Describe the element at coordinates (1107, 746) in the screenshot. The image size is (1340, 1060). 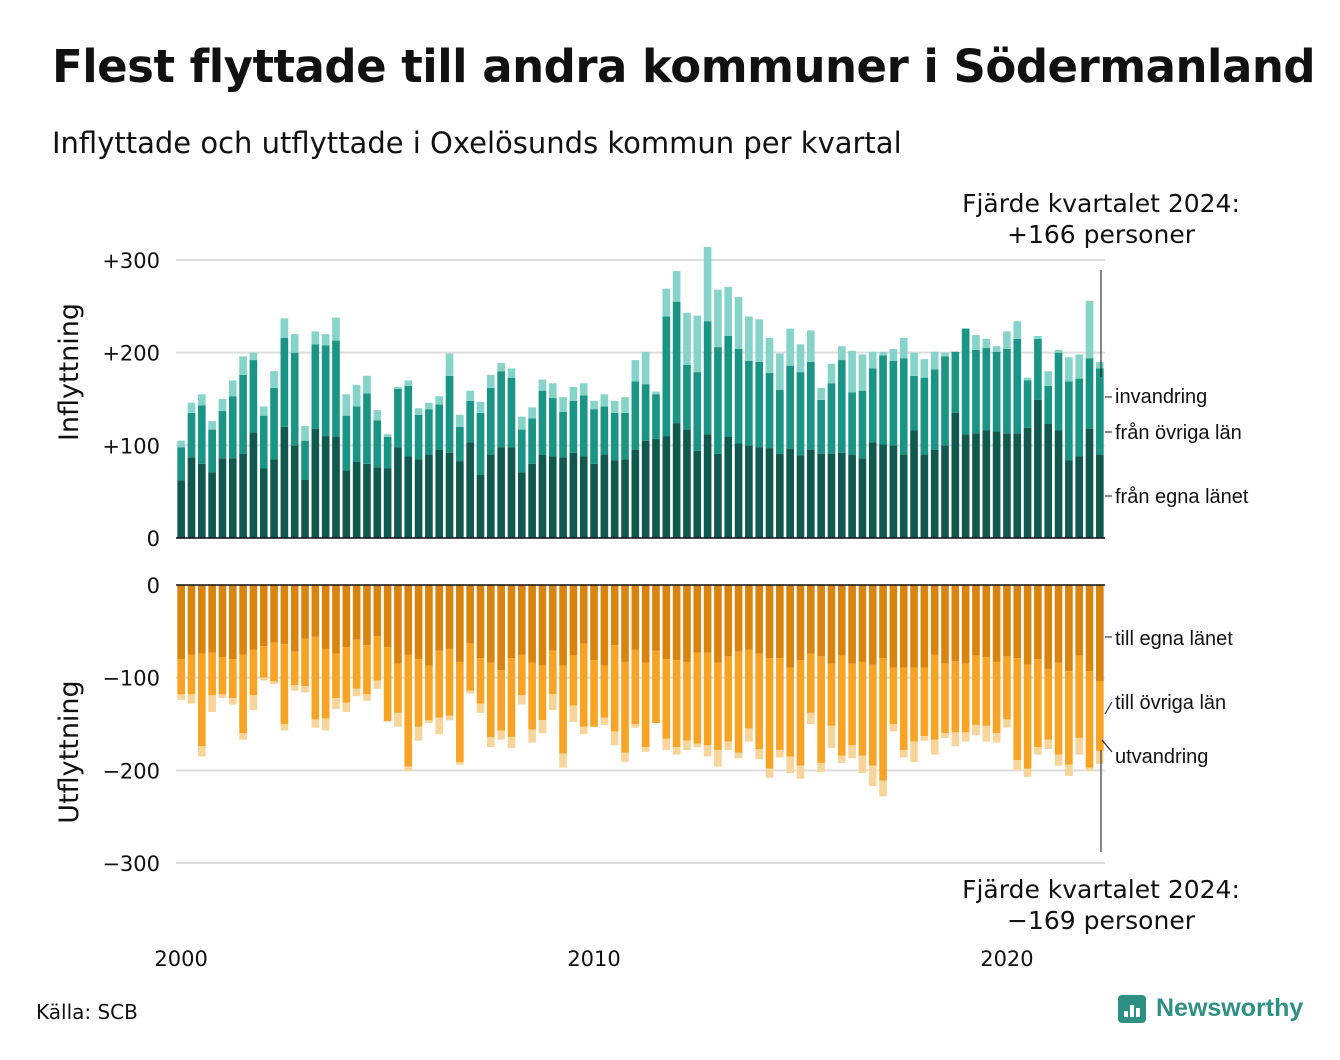
I see `legend-tick-utvandring` at that location.